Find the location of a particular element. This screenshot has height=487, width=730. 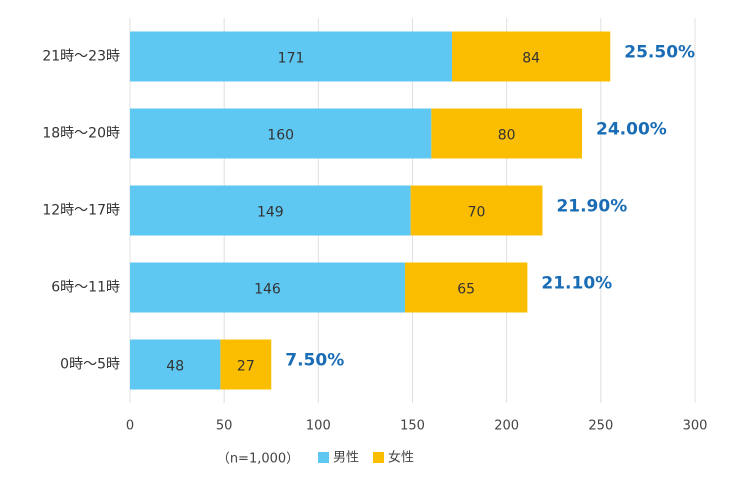

x-tick-label: 200 is located at coordinates (506, 426).